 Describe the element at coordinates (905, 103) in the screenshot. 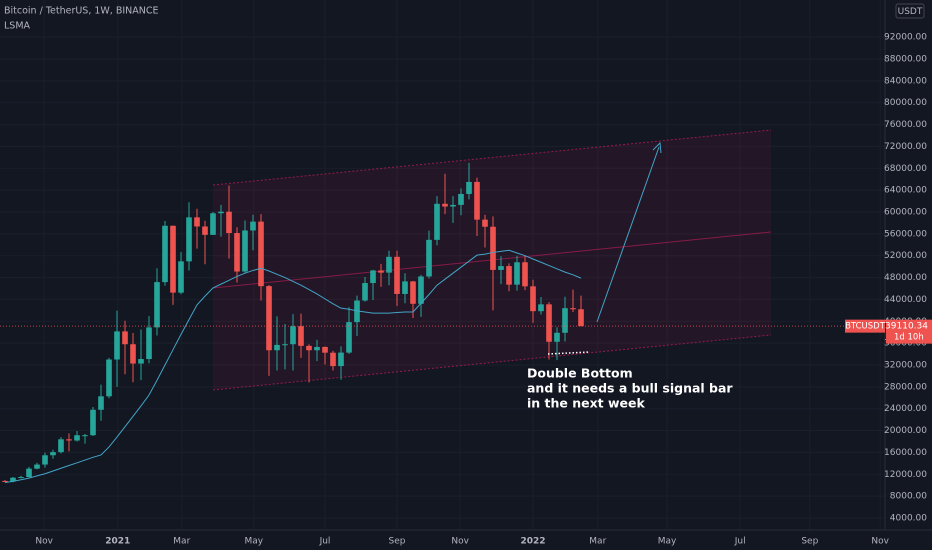

I see `y-tick-label: 80000.00` at that location.